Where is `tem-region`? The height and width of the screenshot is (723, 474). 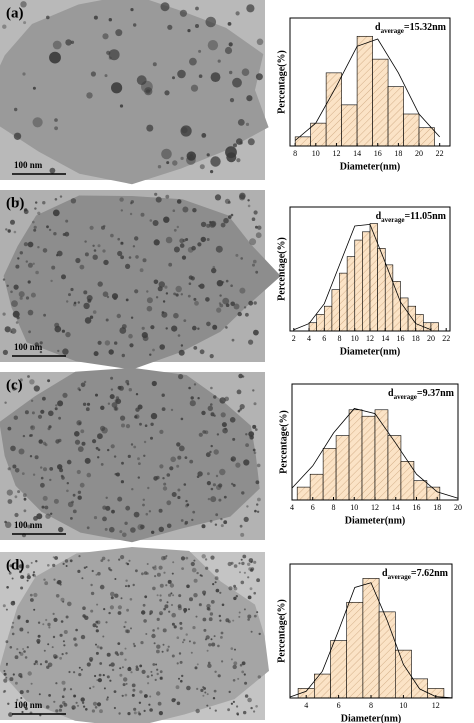 tem-region is located at coordinates (134, 635).